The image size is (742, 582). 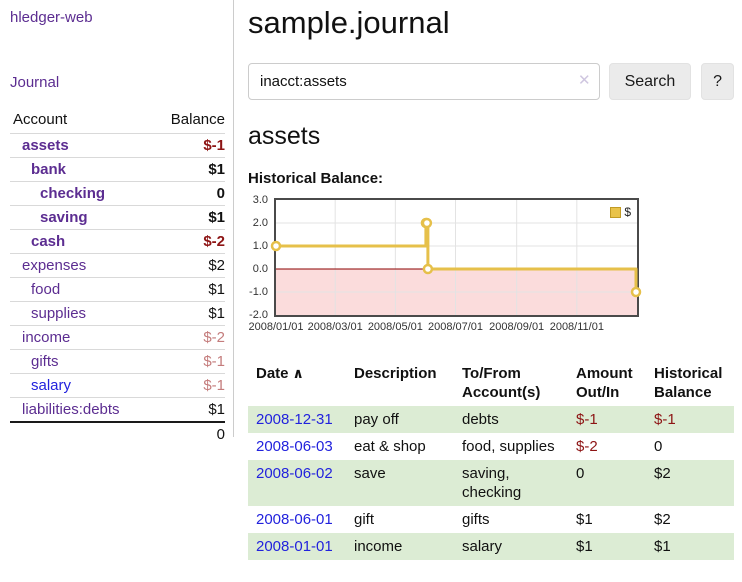 What do you see at coordinates (662, 546) in the screenshot?
I see `transaction-balance: $1` at bounding box center [662, 546].